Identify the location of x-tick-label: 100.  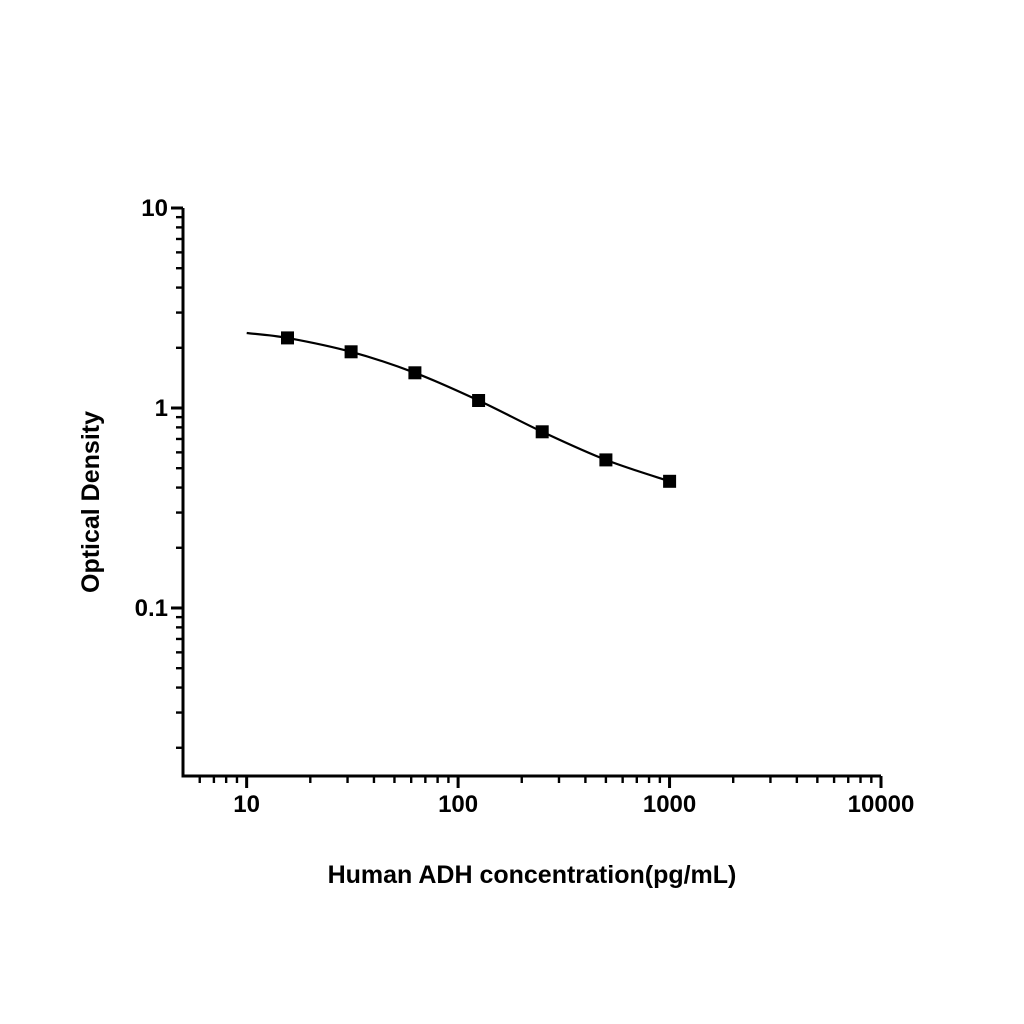
(458, 804).